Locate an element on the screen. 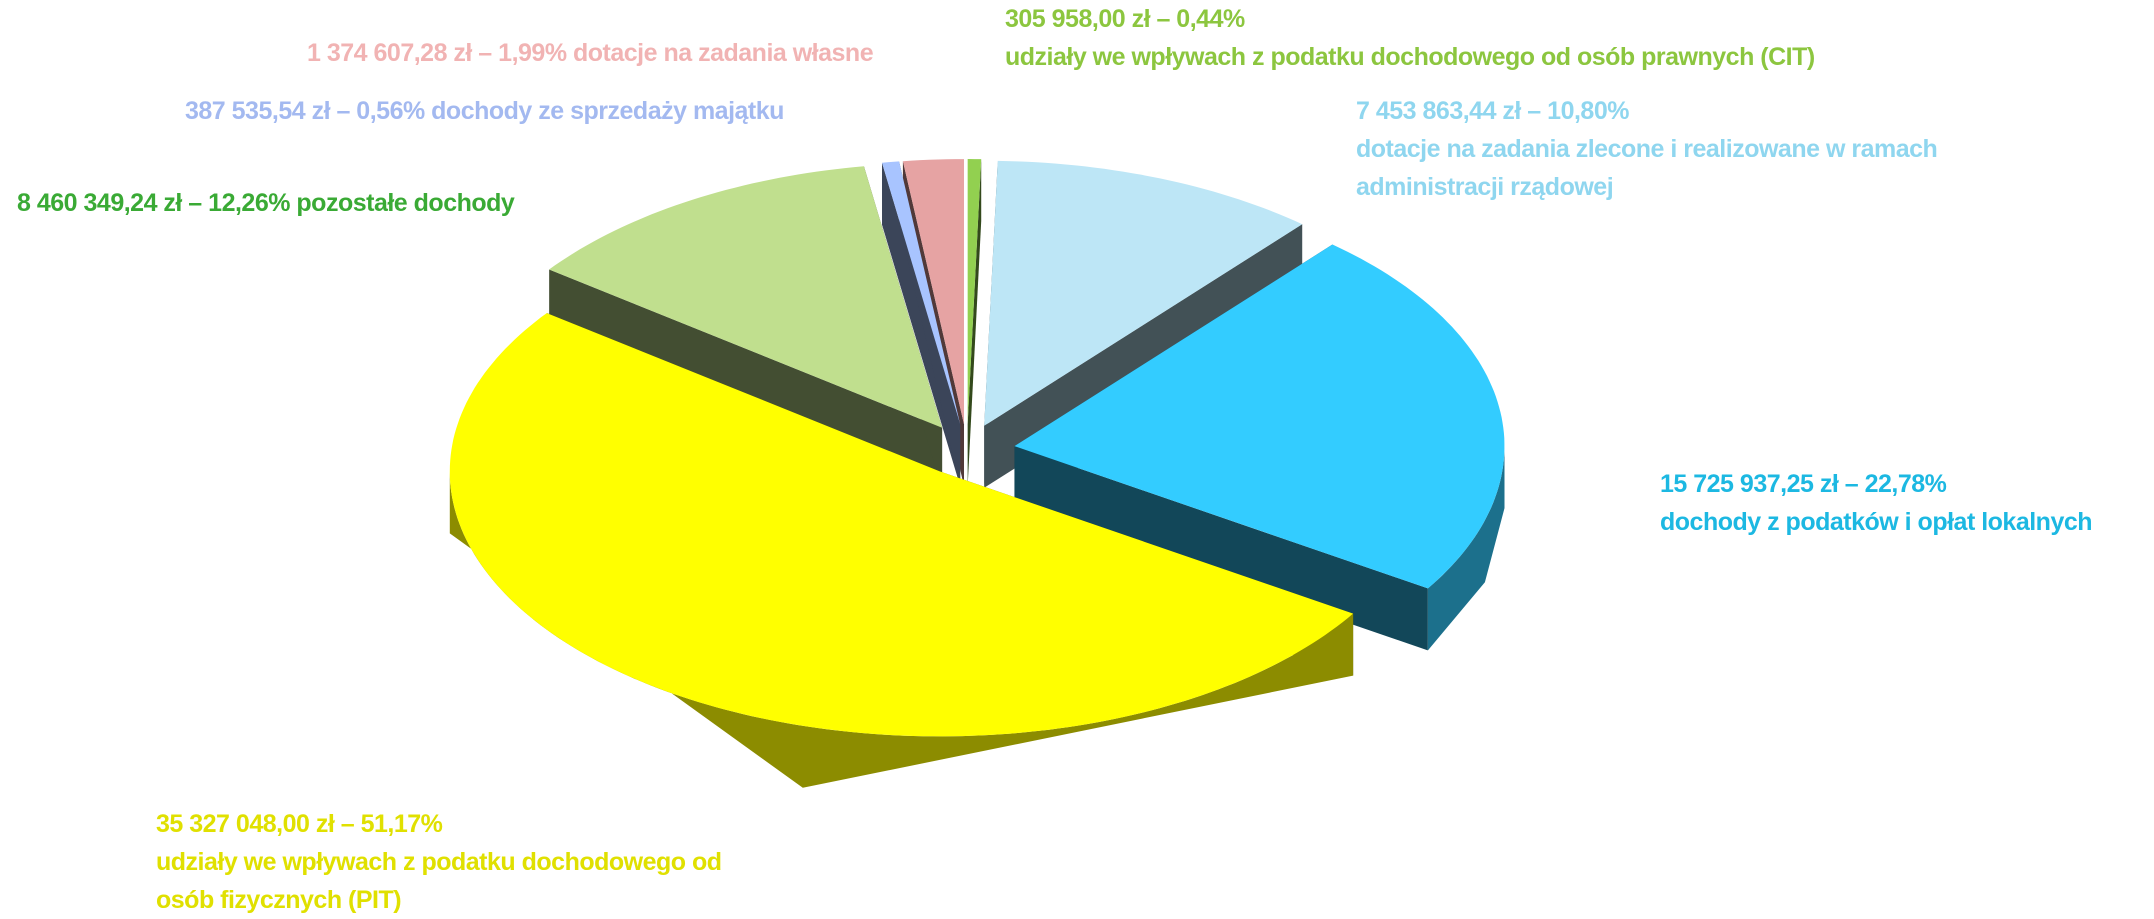 This screenshot has height=919, width=2154. value-label: 387 535,54 zł – 0,56% is located at coordinates (305, 111).